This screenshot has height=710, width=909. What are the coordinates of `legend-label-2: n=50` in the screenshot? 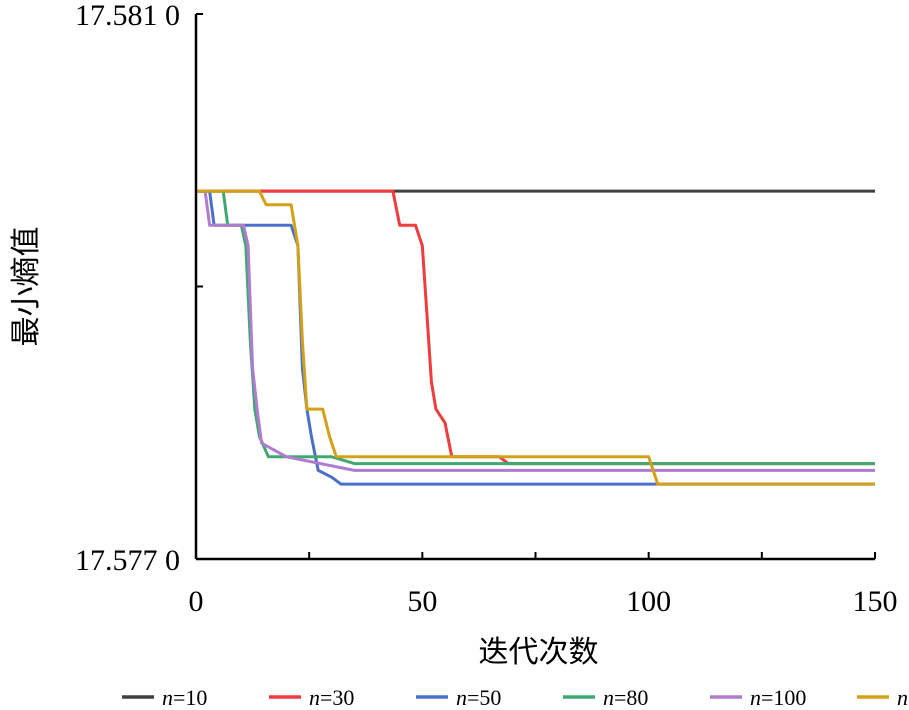 It's located at (478, 697).